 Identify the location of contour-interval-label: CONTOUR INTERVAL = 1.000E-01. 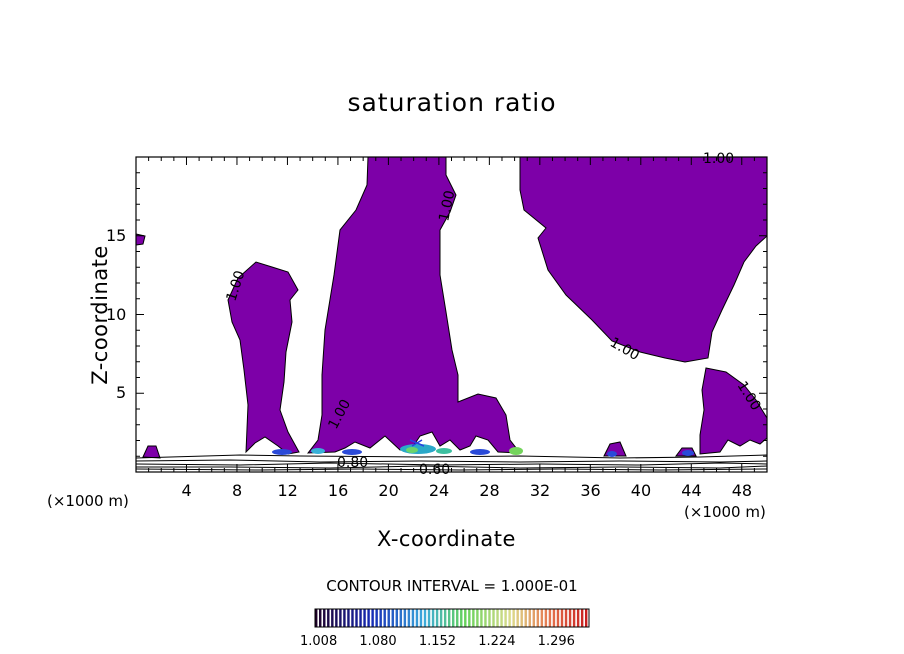
(452, 586).